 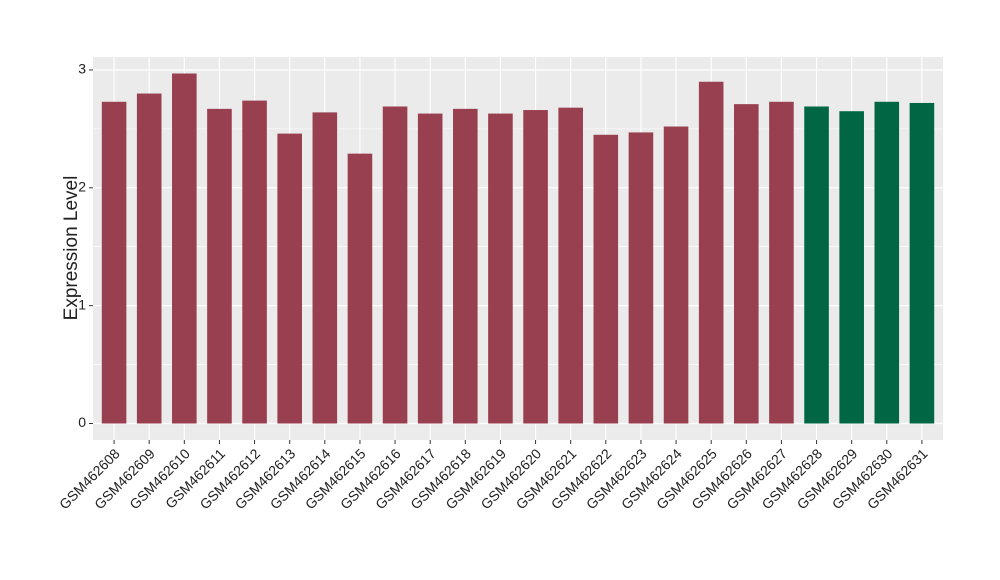 I want to click on y-axis-title: Expression Level, so click(x=71, y=248).